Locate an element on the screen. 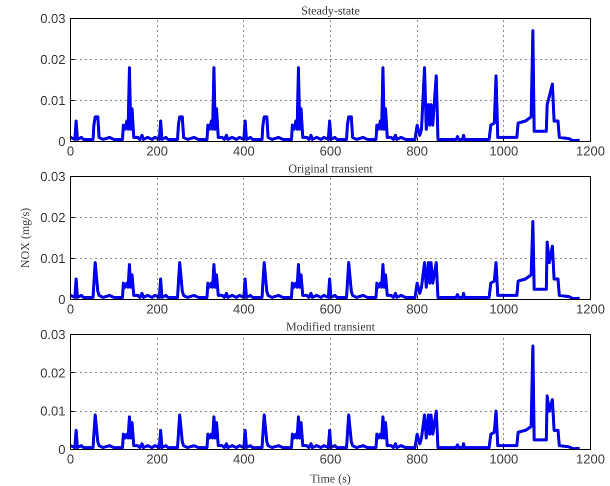 This screenshot has width=610, height=486. chart-title: Steady-state is located at coordinates (330, 11).